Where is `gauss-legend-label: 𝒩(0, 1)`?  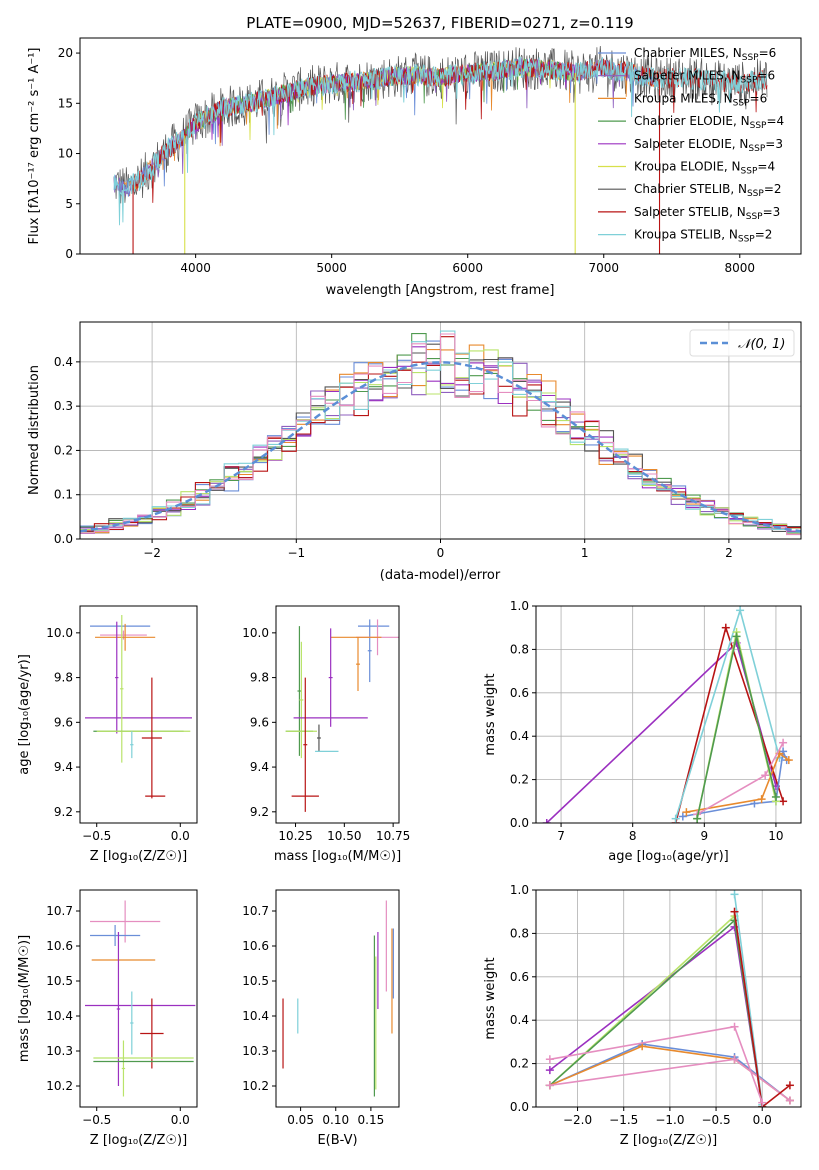 gauss-legend-label: 𝒩(0, 1) is located at coordinates (761, 344).